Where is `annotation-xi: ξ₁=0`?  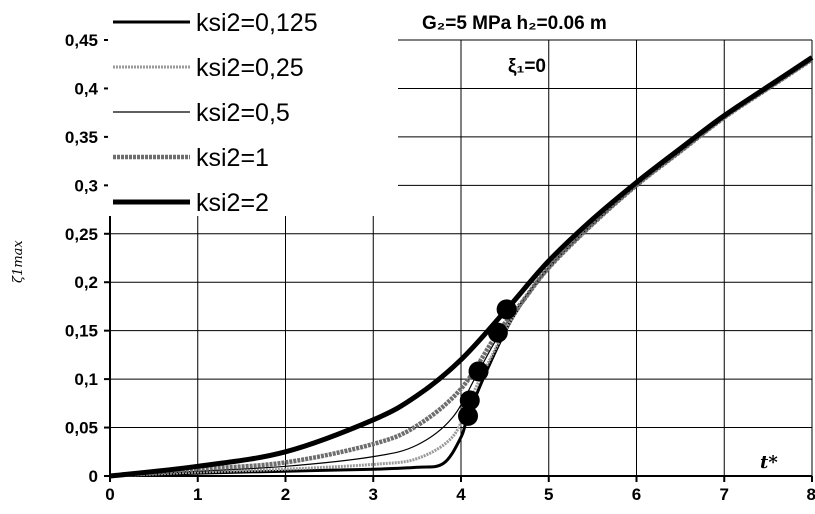 annotation-xi: ξ₁=0 is located at coordinates (527, 66).